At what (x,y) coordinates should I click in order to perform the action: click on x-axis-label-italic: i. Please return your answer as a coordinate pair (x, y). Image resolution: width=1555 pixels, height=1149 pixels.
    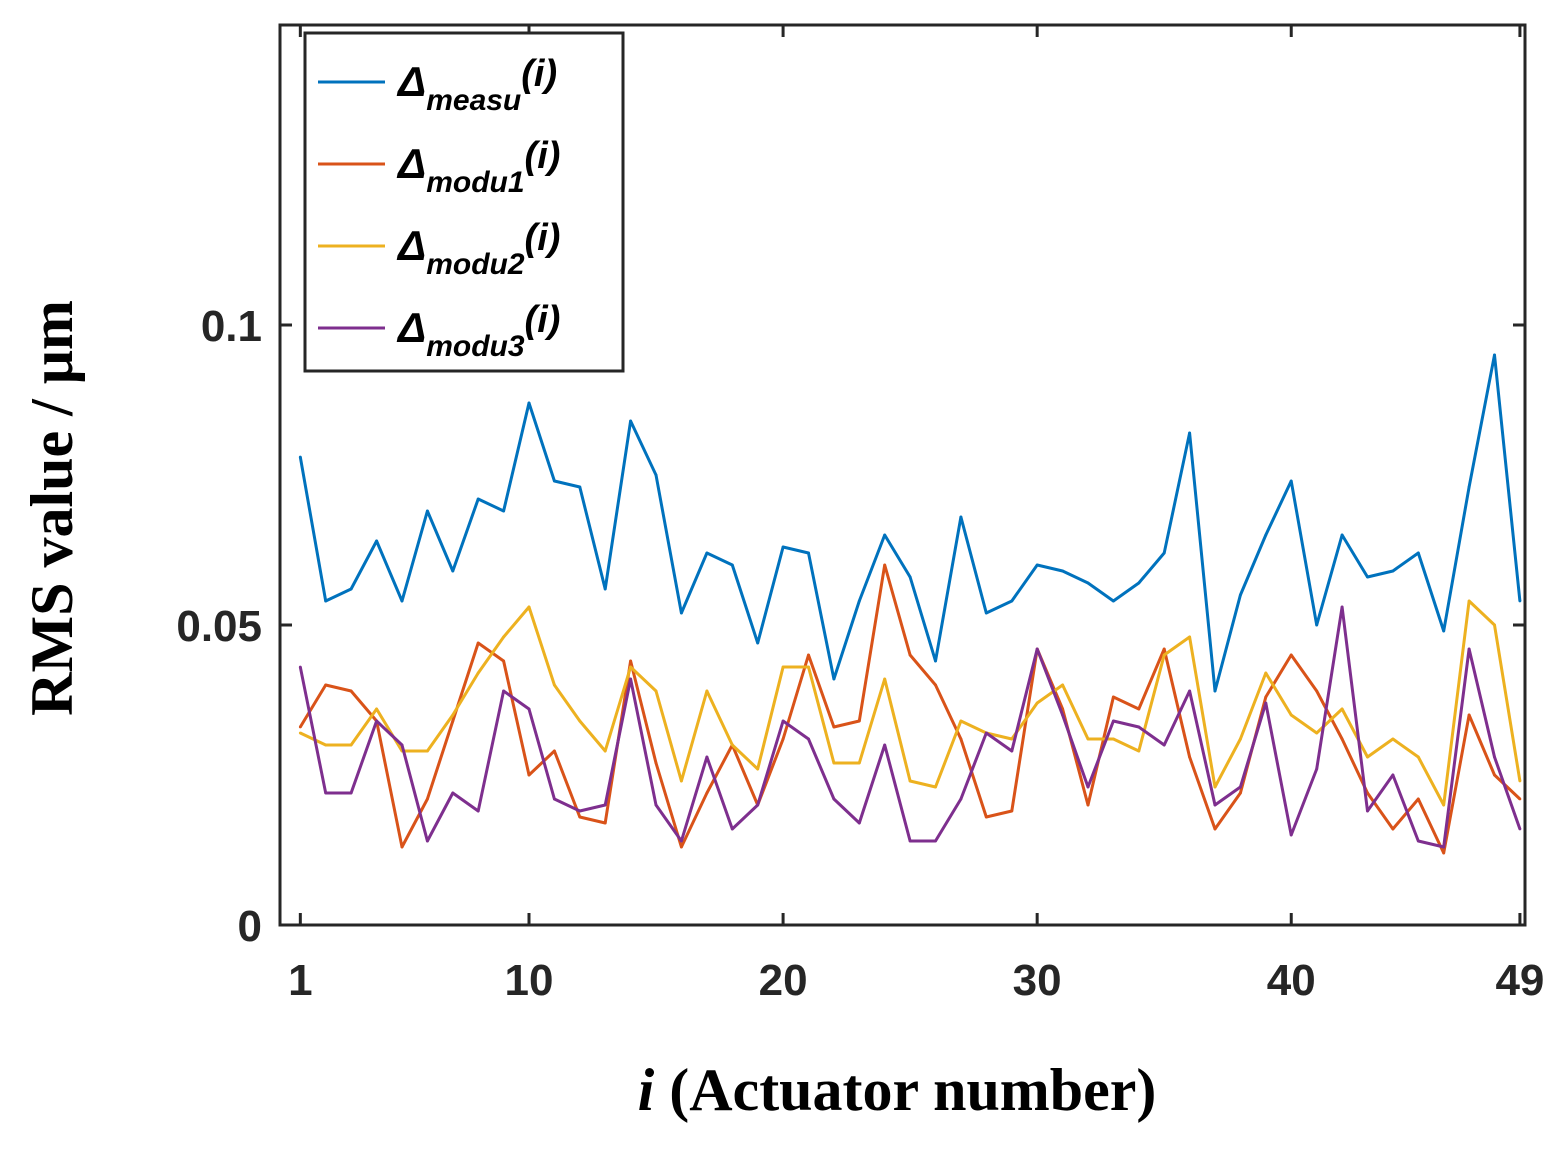
    Looking at the image, I should click on (646, 1090).